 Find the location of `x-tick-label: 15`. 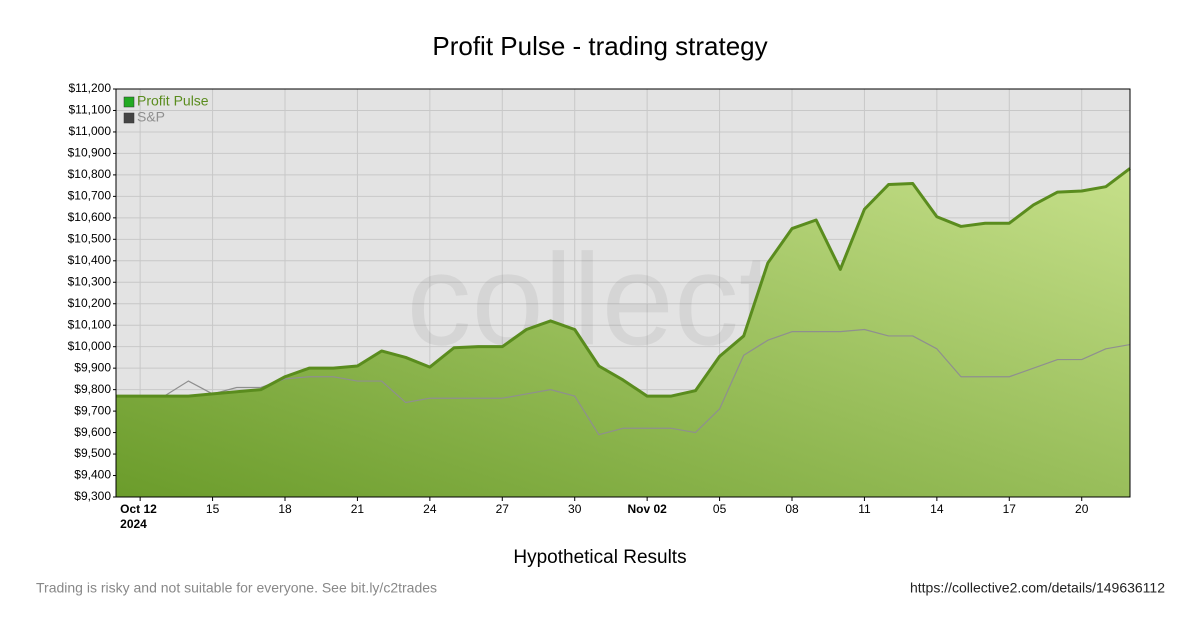

x-tick-label: 15 is located at coordinates (213, 509).